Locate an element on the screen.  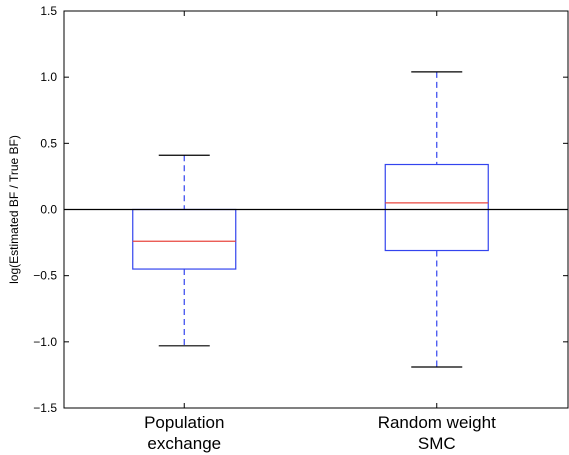
x-category-label: Random weight is located at coordinates (437, 422).